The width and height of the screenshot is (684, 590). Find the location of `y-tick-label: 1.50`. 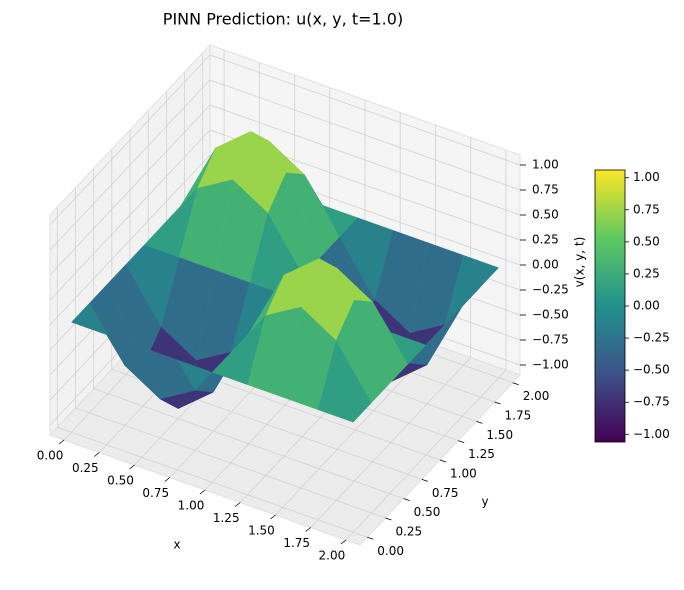

y-tick-label: 1.50 is located at coordinates (499, 435).